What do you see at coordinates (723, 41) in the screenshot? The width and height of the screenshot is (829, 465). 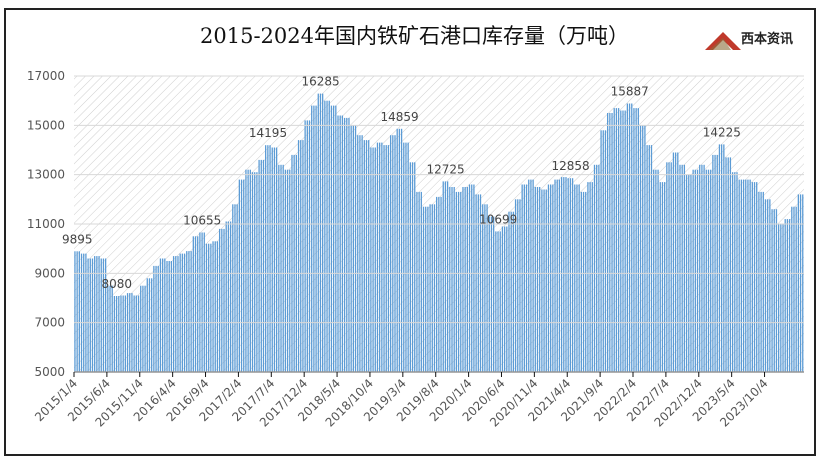 I see `logo-mountain-icon` at bounding box center [723, 41].